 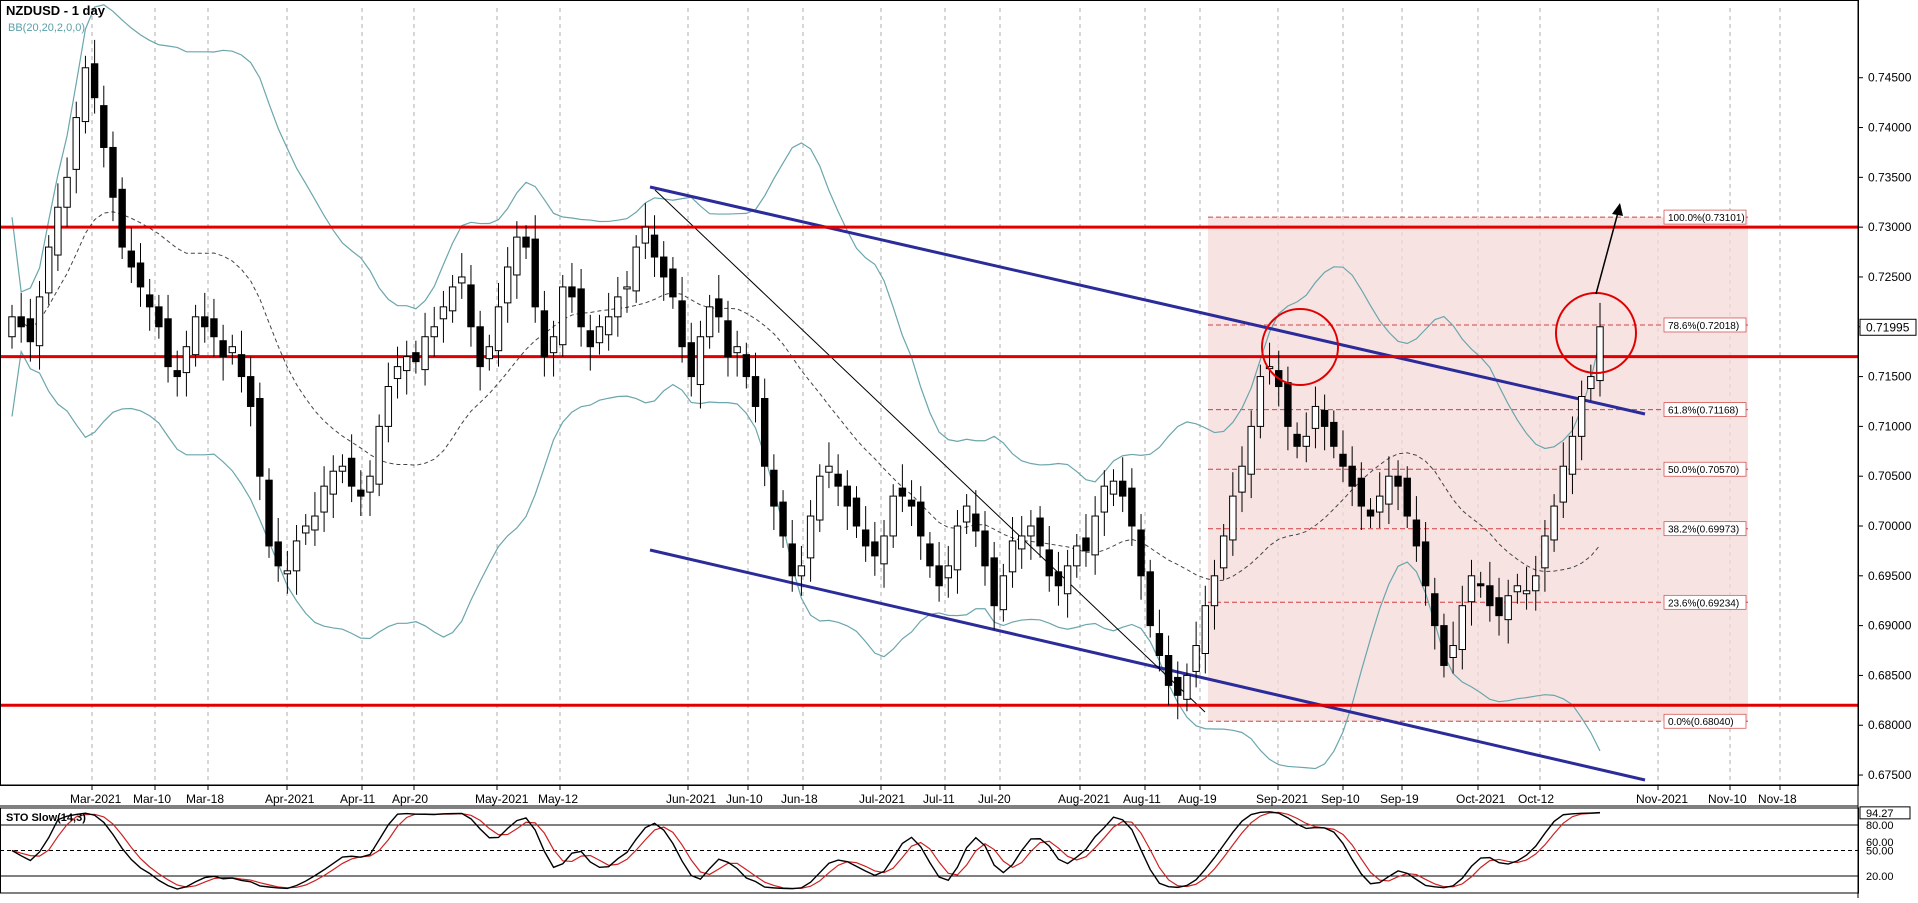 I want to click on y-tick-label: 0.71500, so click(x=1890, y=377).